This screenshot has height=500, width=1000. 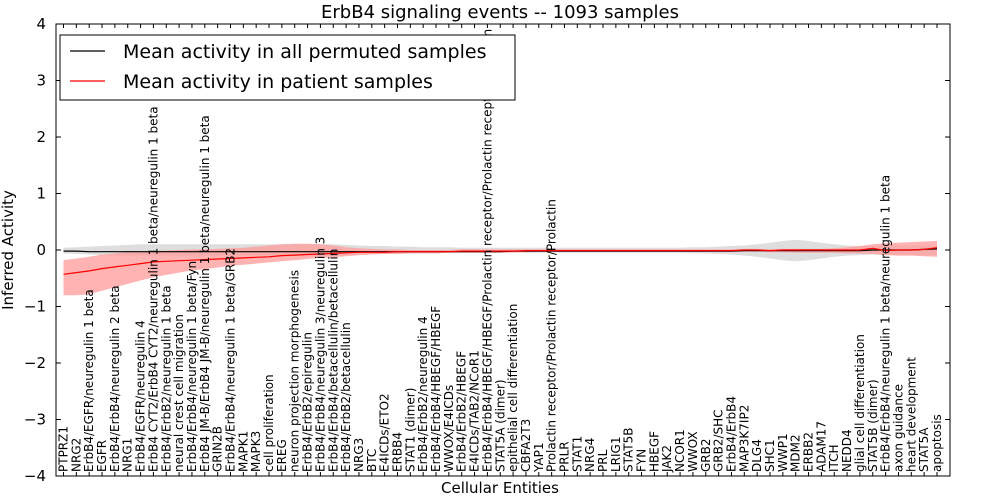 What do you see at coordinates (35, 476) in the screenshot?
I see `y-tick-label: −4` at bounding box center [35, 476].